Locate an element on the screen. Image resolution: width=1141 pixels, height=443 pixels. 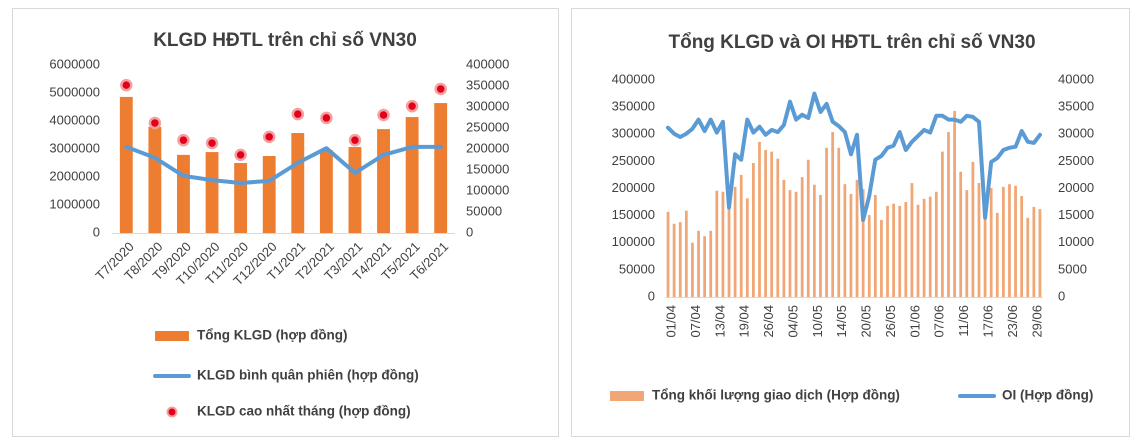
x-tick-label: 20/05 is located at coordinates (866, 321).